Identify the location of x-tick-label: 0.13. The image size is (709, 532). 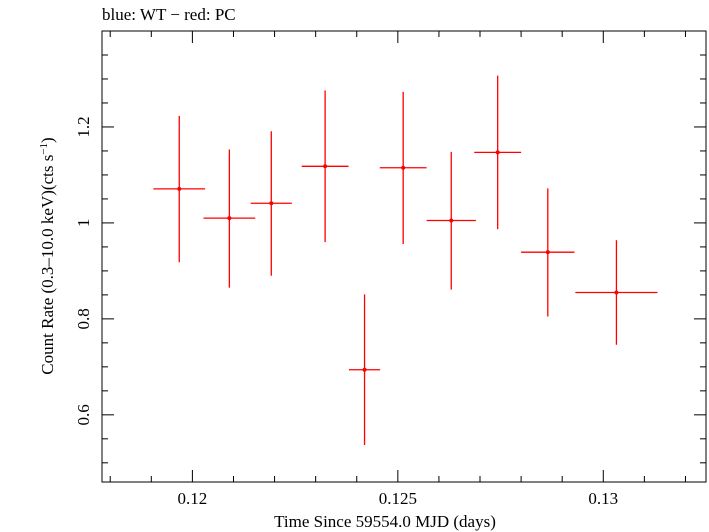
(603, 498).